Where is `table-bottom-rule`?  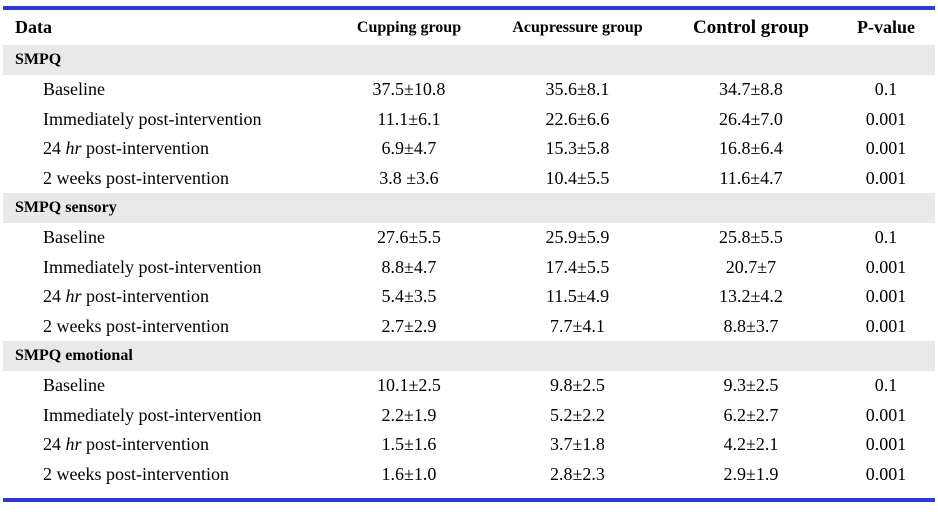
table-bottom-rule is located at coordinates (469, 500).